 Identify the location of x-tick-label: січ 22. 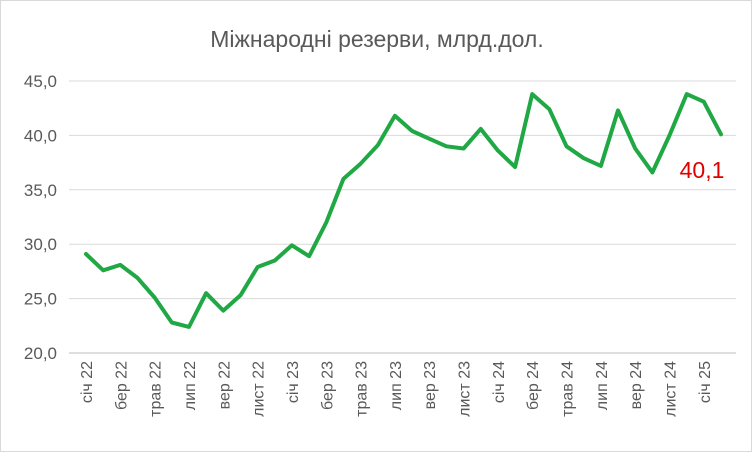
(87, 382).